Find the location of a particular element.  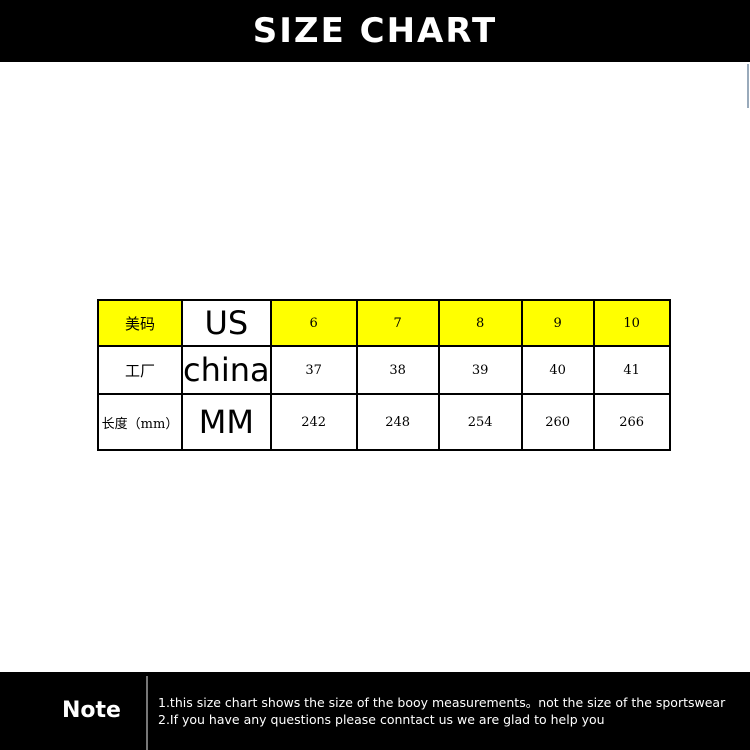

table-cell: 260 is located at coordinates (557, 422).